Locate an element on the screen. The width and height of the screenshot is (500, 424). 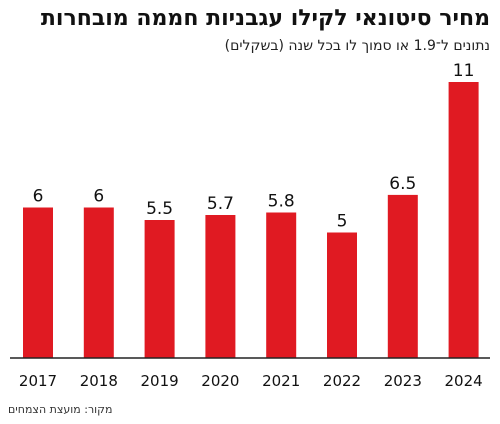
value-label-2021: 5.8 is located at coordinates (281, 202).